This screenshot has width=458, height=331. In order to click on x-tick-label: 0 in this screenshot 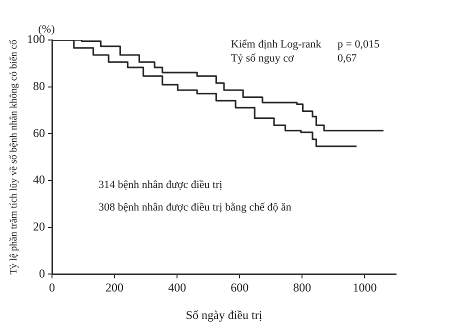, I will do `click(52, 287)`.